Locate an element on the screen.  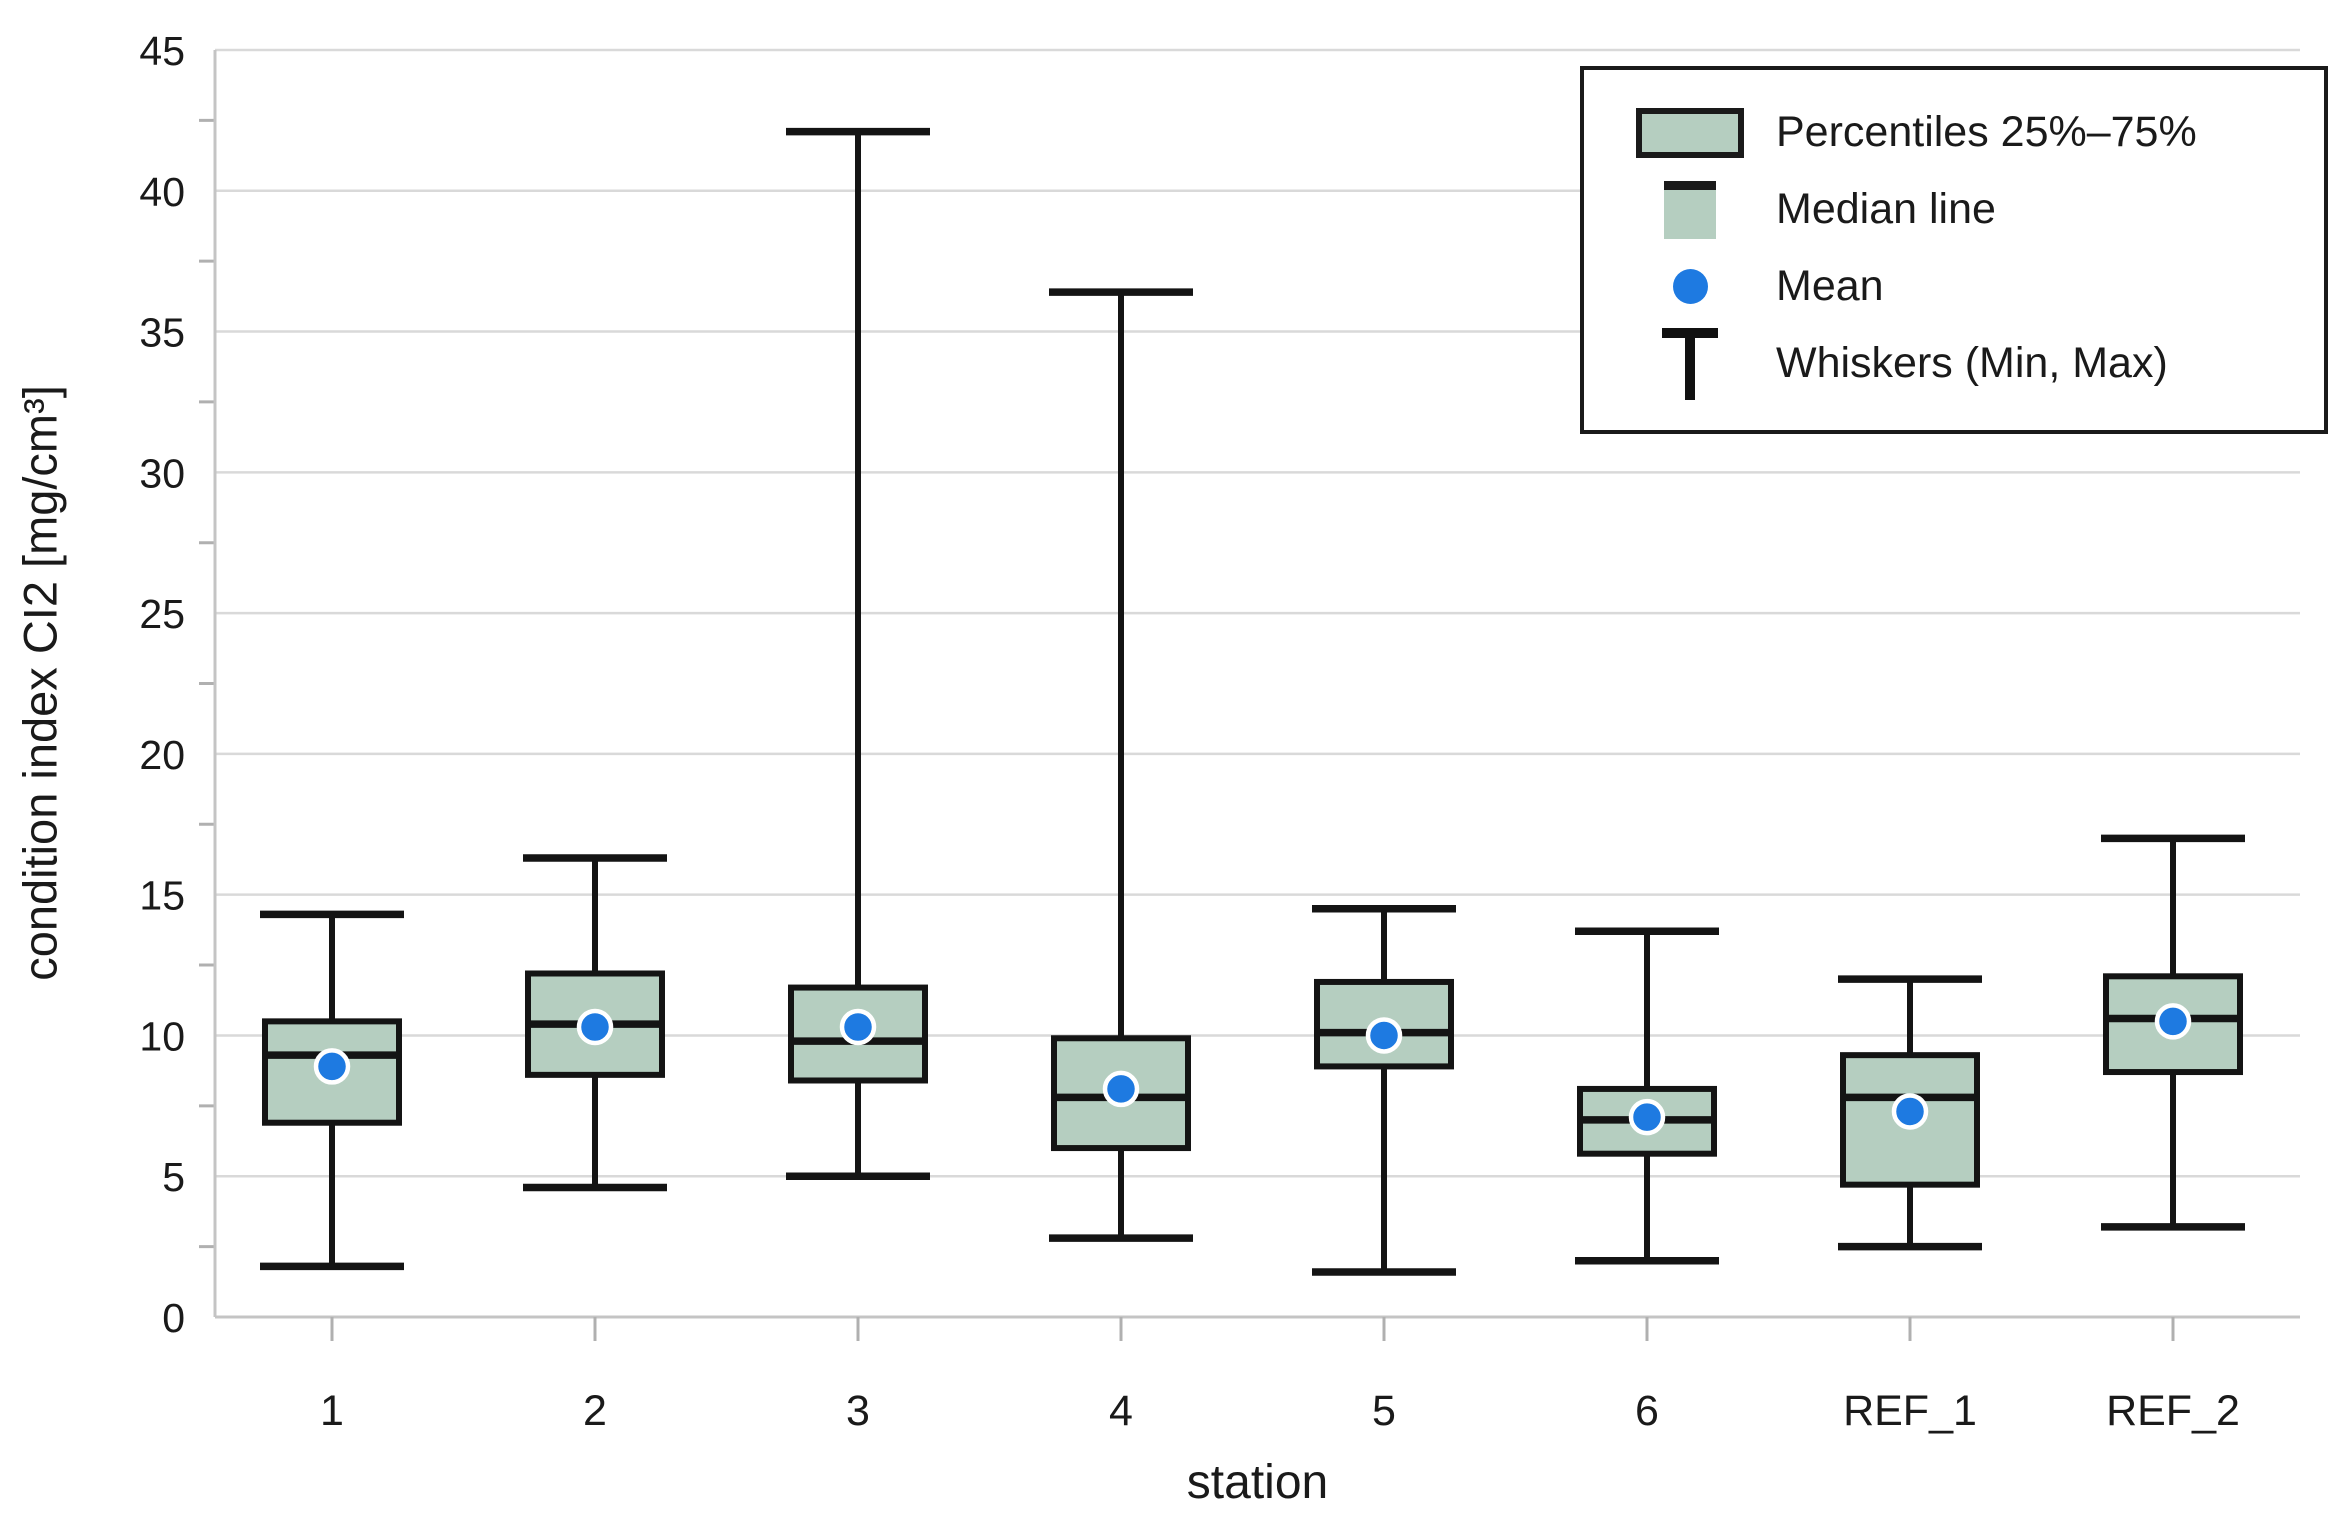
mean-dot-icon is located at coordinates (1690, 286).